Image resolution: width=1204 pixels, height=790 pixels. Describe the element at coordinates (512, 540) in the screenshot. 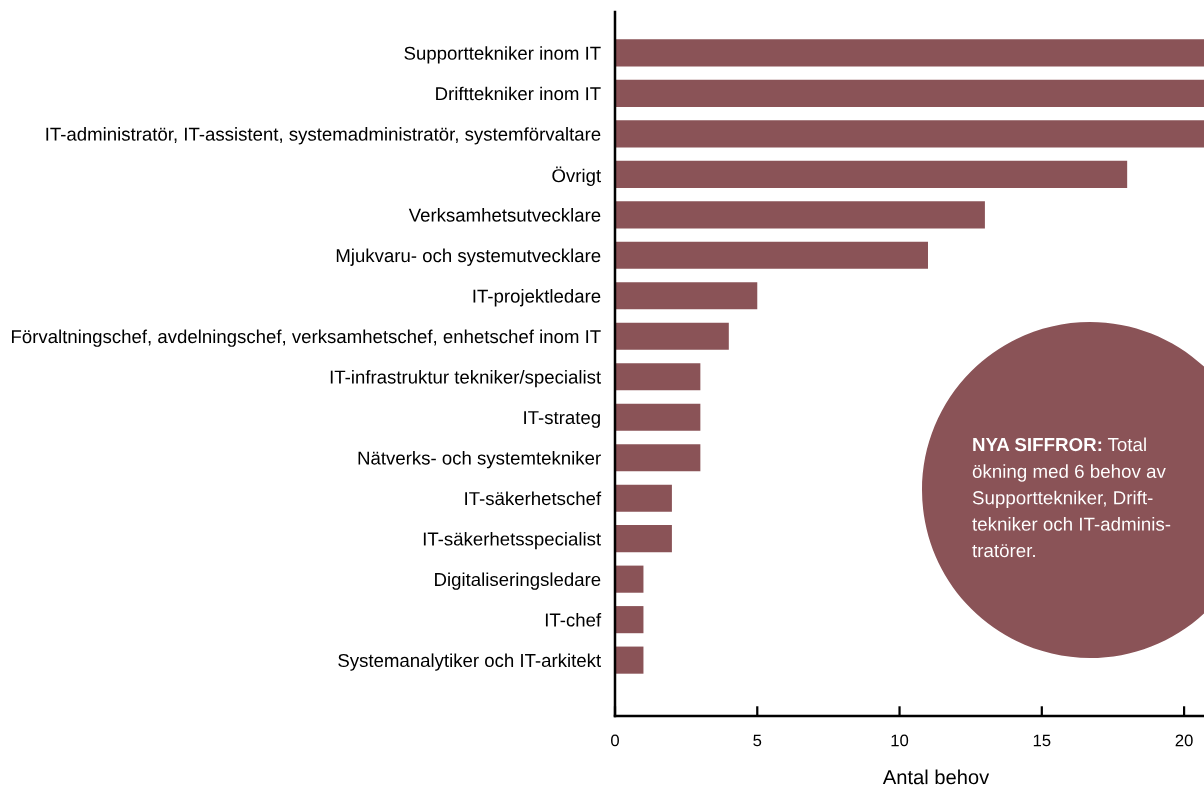

I see `y-tick-label: IT-säkerhetsspecialist` at that location.